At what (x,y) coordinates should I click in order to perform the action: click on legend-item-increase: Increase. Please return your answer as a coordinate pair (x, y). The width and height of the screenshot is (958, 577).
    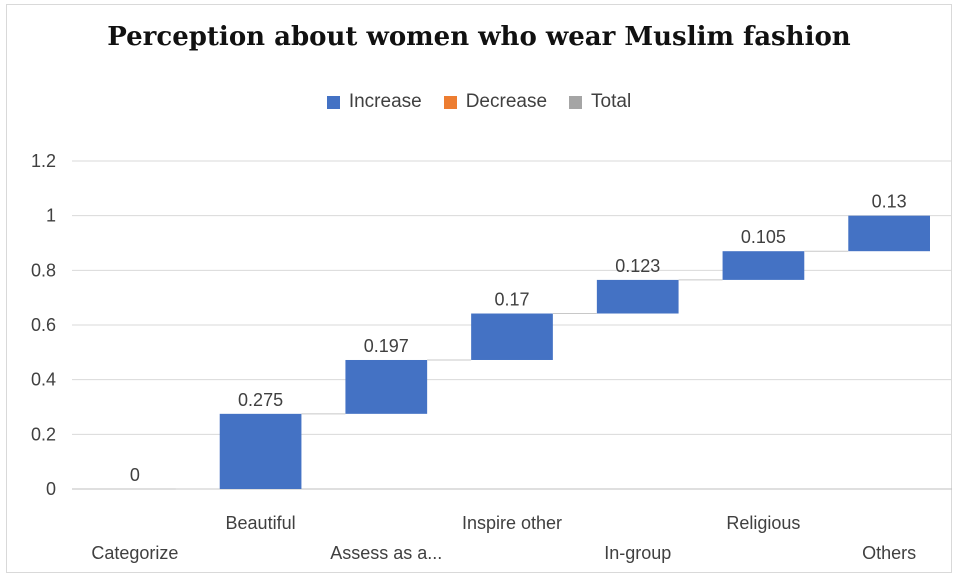
    Looking at the image, I should click on (374, 102).